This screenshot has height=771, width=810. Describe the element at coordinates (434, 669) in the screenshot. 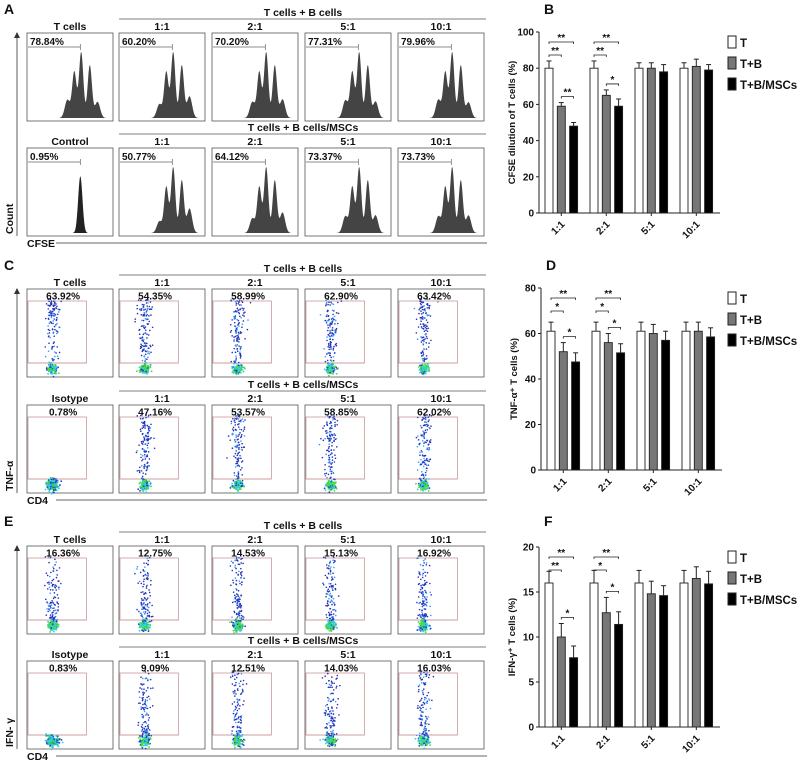

I see `gate-percentage: 16.03%` at that location.